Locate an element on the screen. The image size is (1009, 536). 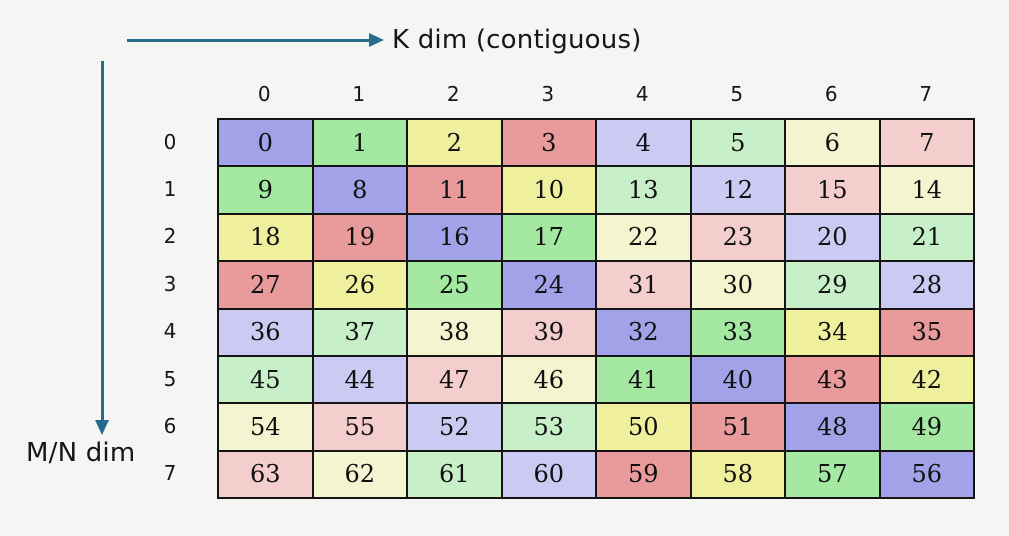
matrix-cell-r7c5: 58 is located at coordinates (737, 474).